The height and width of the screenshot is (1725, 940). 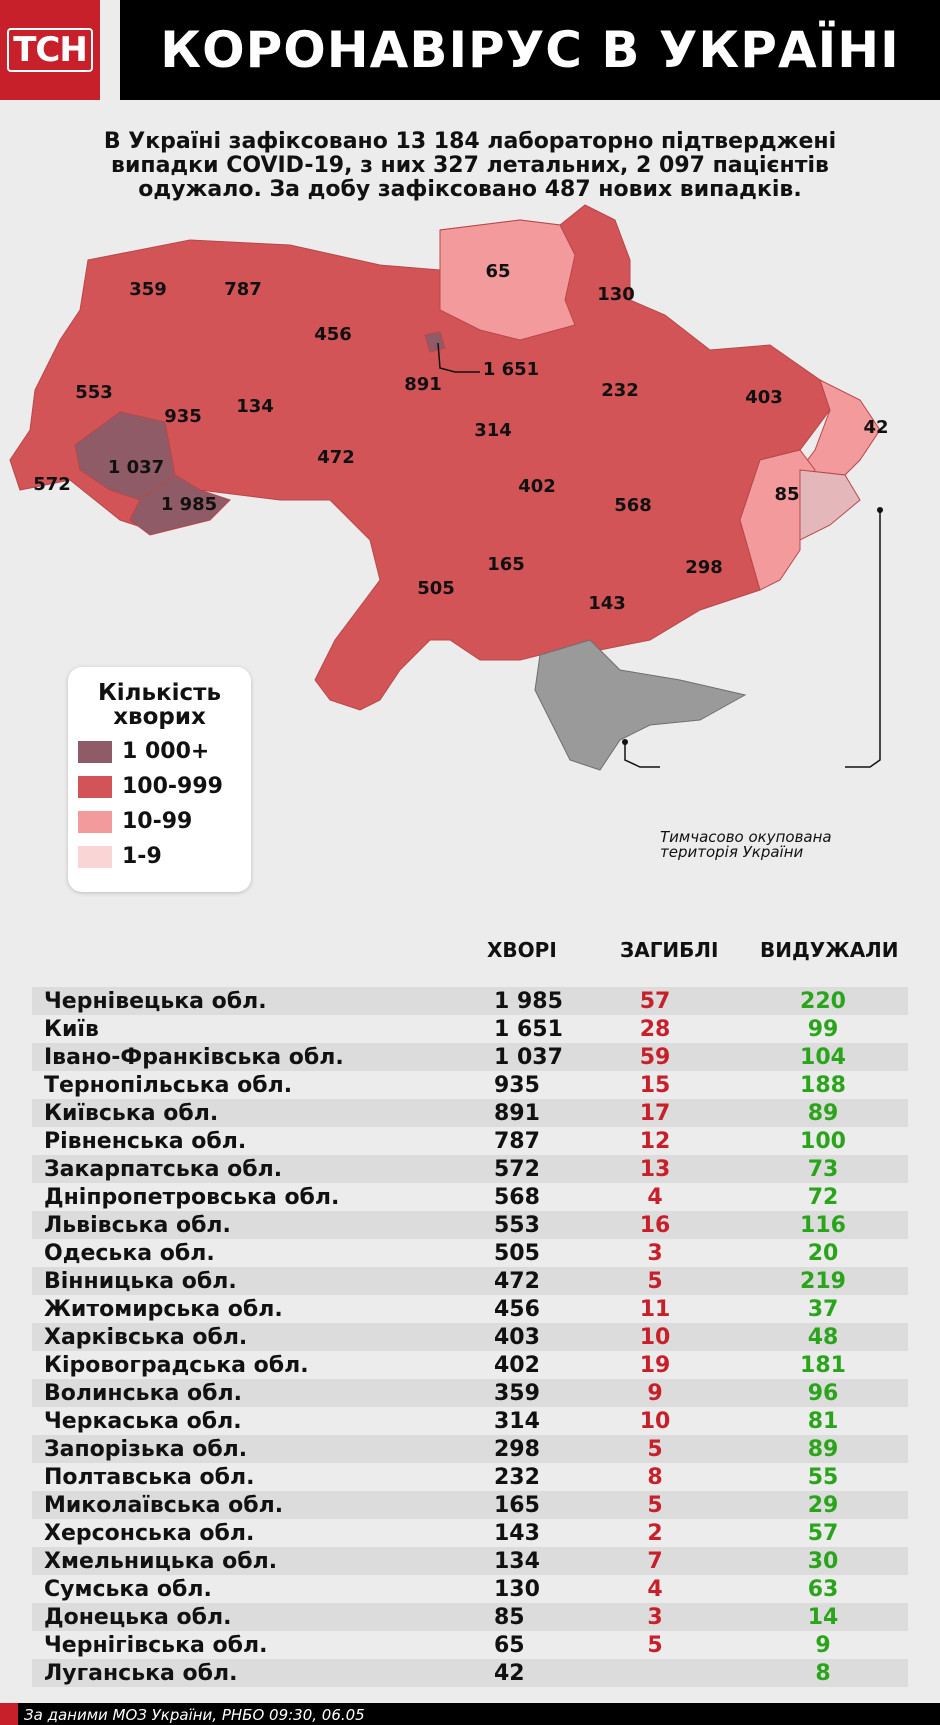 I want to click on map-label-zaporizhzhia: 298, so click(x=704, y=567).